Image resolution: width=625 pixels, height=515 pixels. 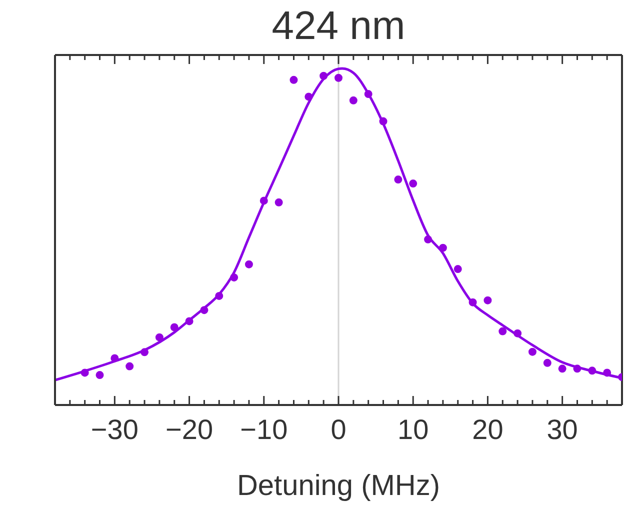 I want to click on x-tick-label: −30, so click(x=114, y=429).